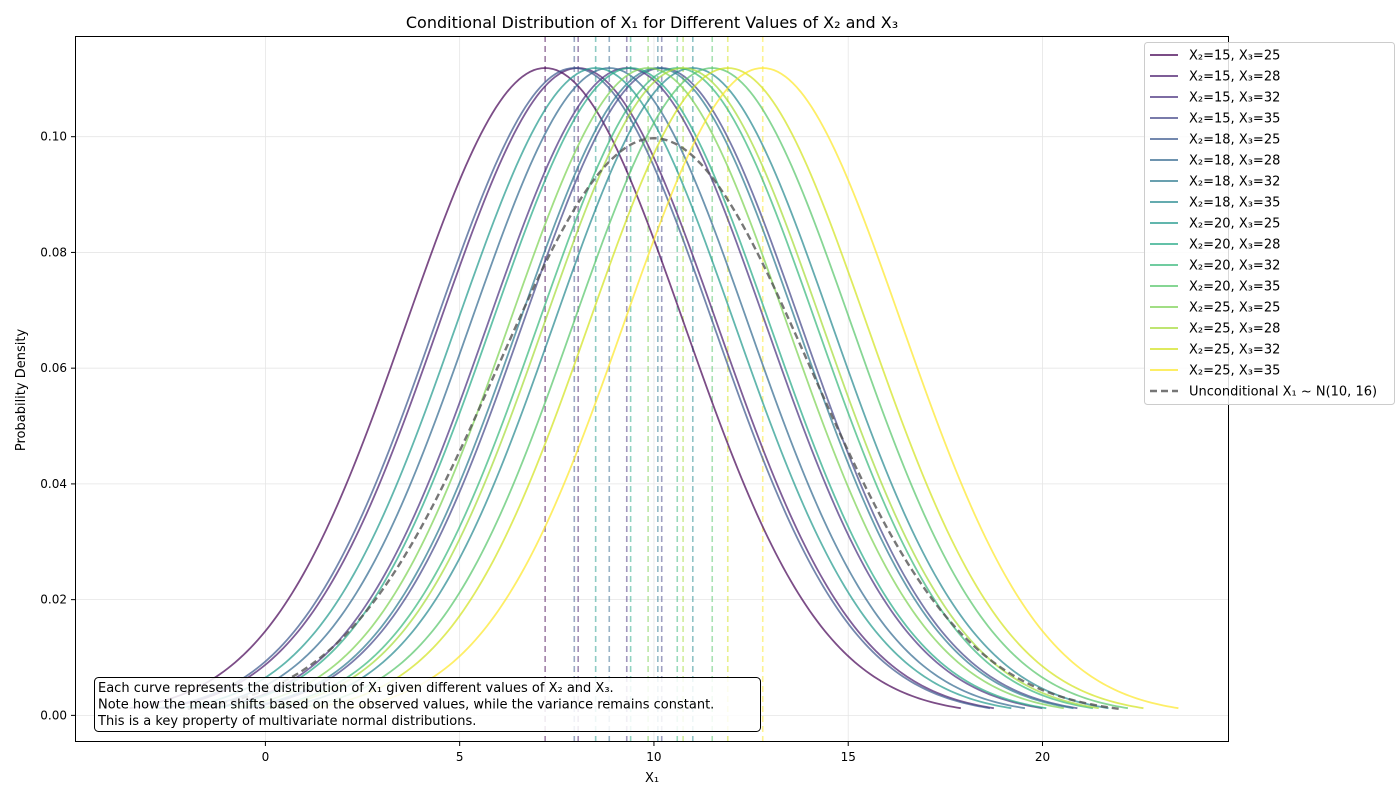  What do you see at coordinates (460, 757) in the screenshot?
I see `x-tick-label: 5` at bounding box center [460, 757].